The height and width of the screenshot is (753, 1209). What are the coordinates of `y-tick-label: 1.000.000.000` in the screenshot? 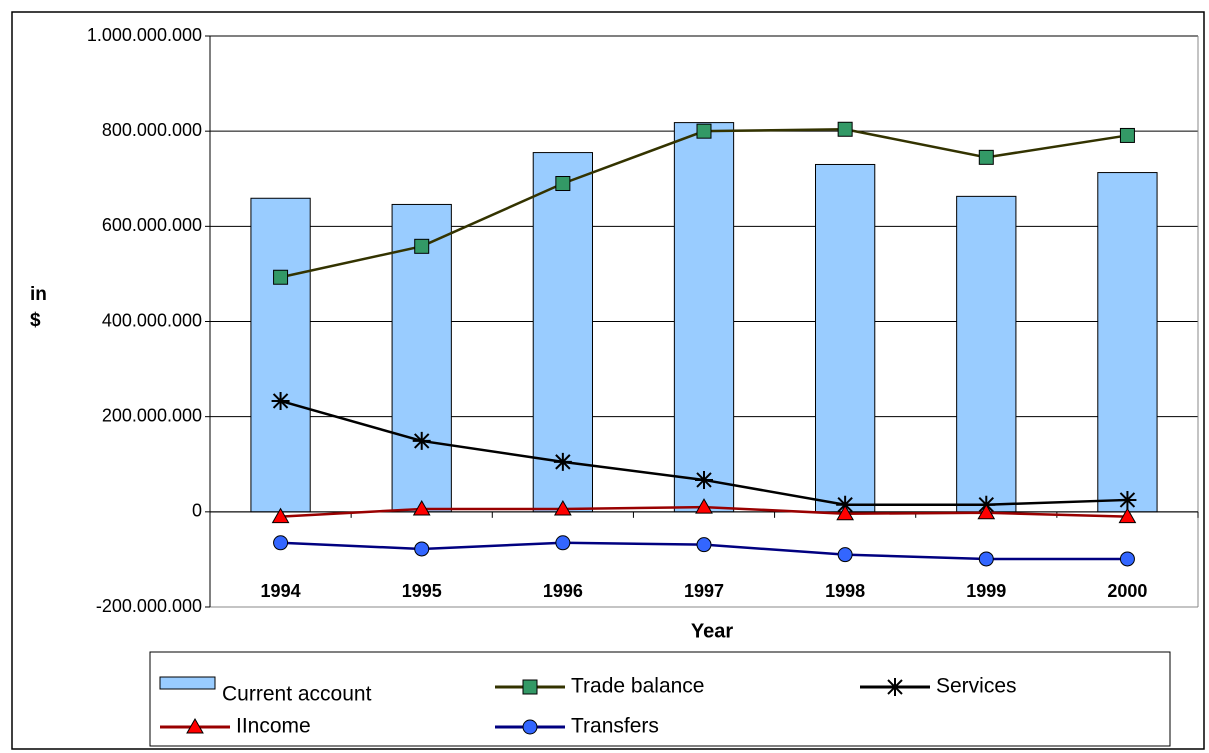 It's located at (144, 35).